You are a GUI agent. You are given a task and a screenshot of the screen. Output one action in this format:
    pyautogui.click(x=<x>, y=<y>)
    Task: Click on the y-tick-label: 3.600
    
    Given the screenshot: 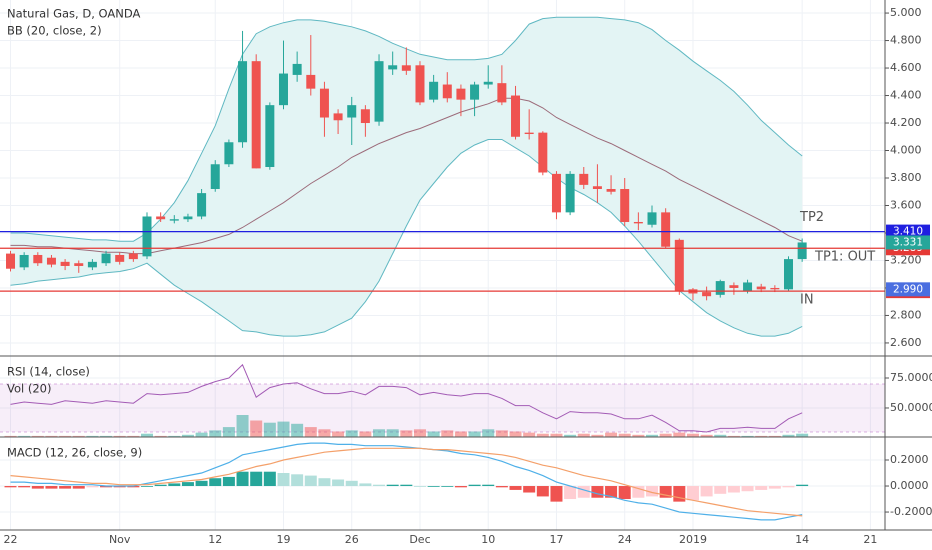 What is the action you would take?
    pyautogui.click(x=906, y=204)
    